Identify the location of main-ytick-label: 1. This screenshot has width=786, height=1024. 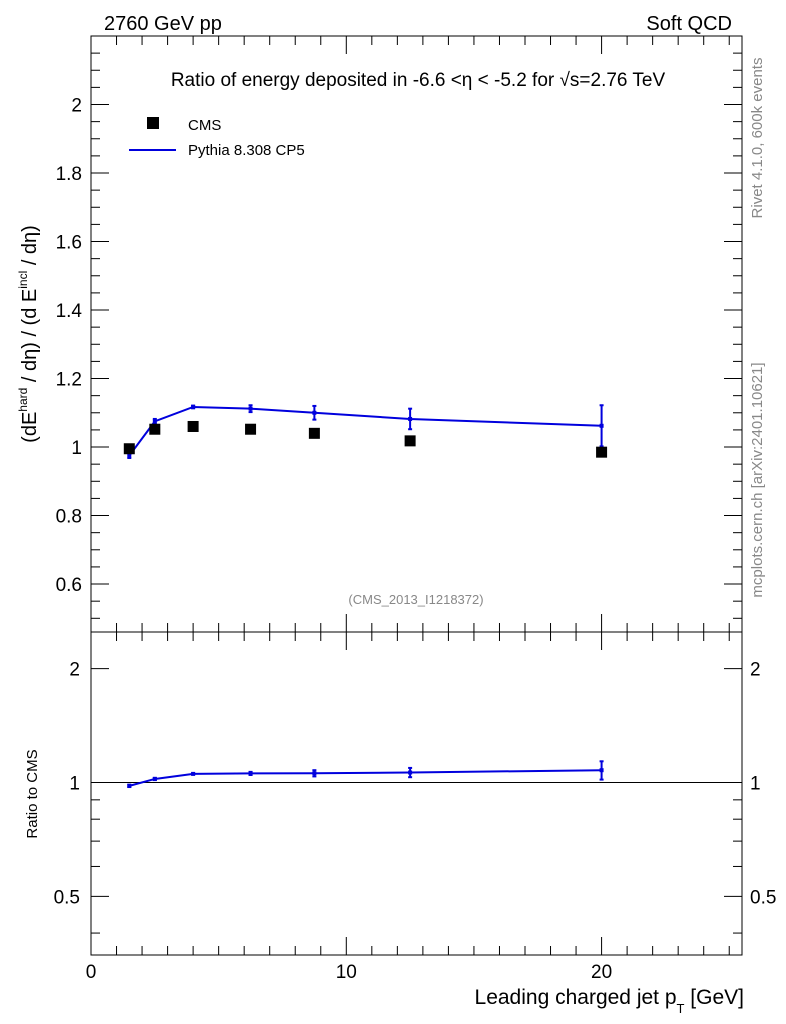
(76, 448).